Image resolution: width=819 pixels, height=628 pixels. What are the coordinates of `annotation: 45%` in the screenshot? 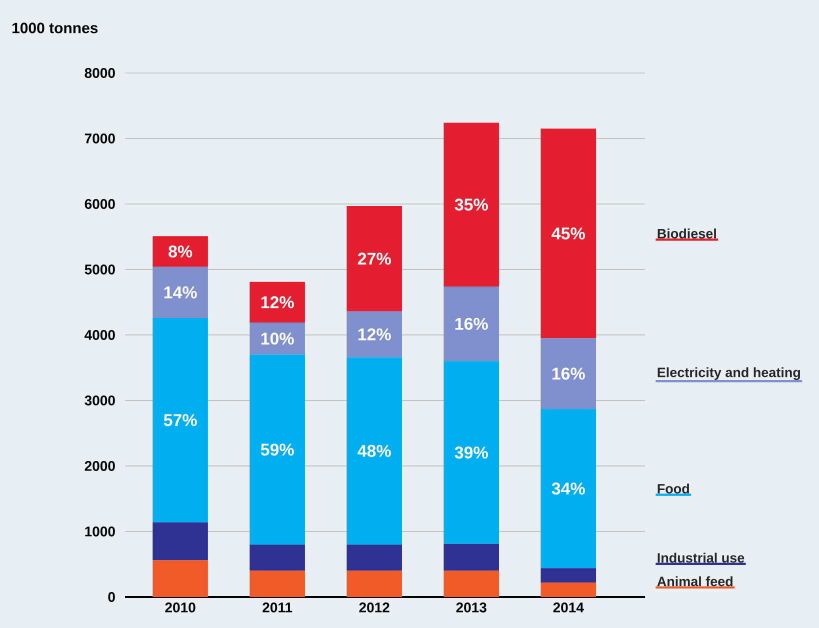 It's located at (568, 233).